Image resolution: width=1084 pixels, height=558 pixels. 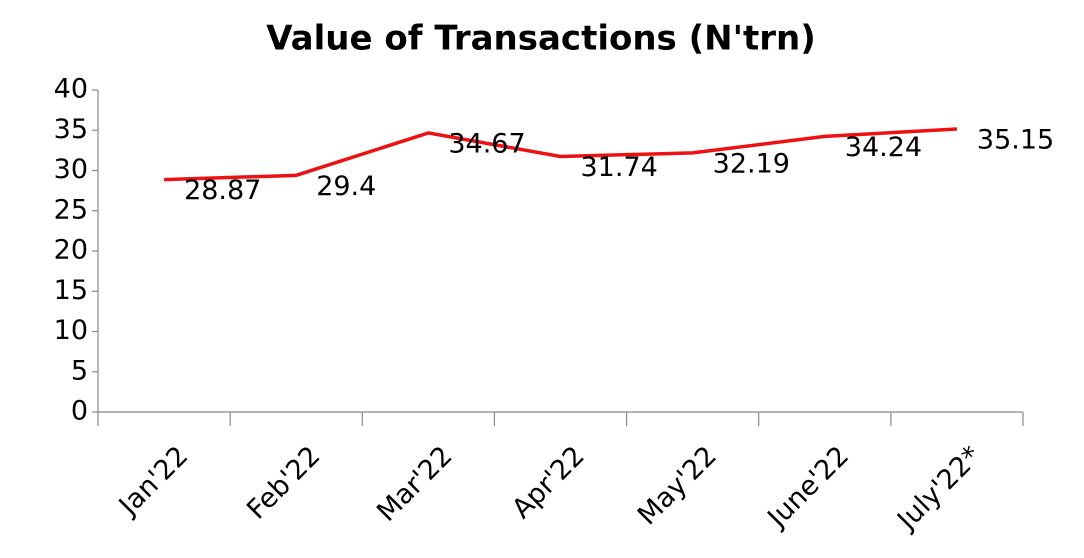 What do you see at coordinates (808, 487) in the screenshot?
I see `x-tick-label: June'22` at bounding box center [808, 487].